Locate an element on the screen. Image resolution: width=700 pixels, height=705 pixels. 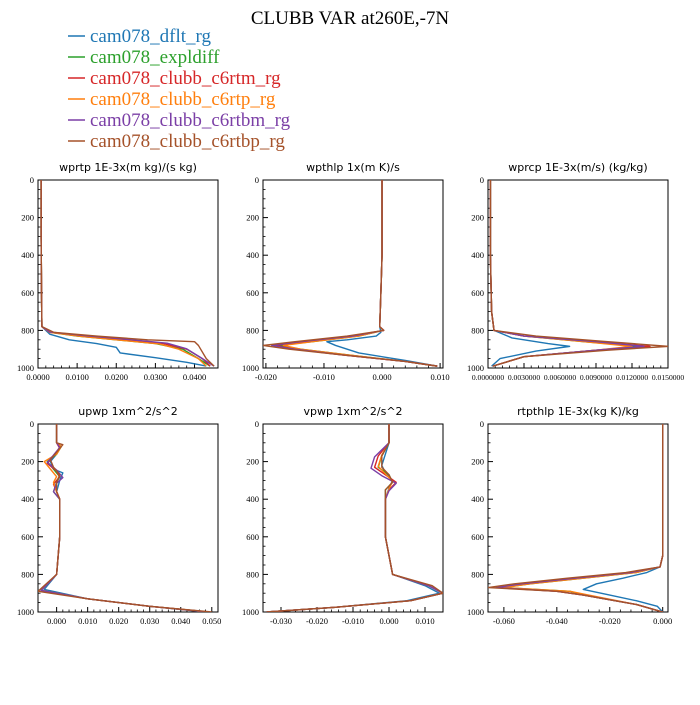
legend-item-cam078-clubb-c6rtp-rg: cam078_clubb_c6rtp_rg is located at coordinates (172, 99).